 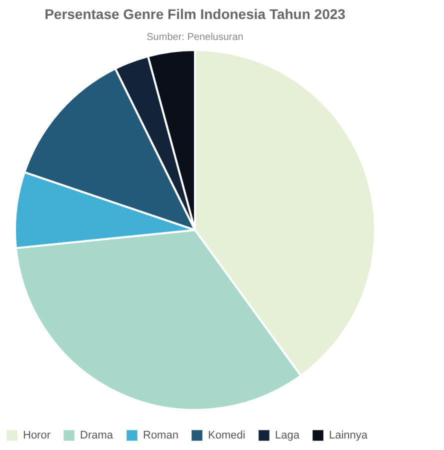 I want to click on legend-label: Roman, so click(x=160, y=435).